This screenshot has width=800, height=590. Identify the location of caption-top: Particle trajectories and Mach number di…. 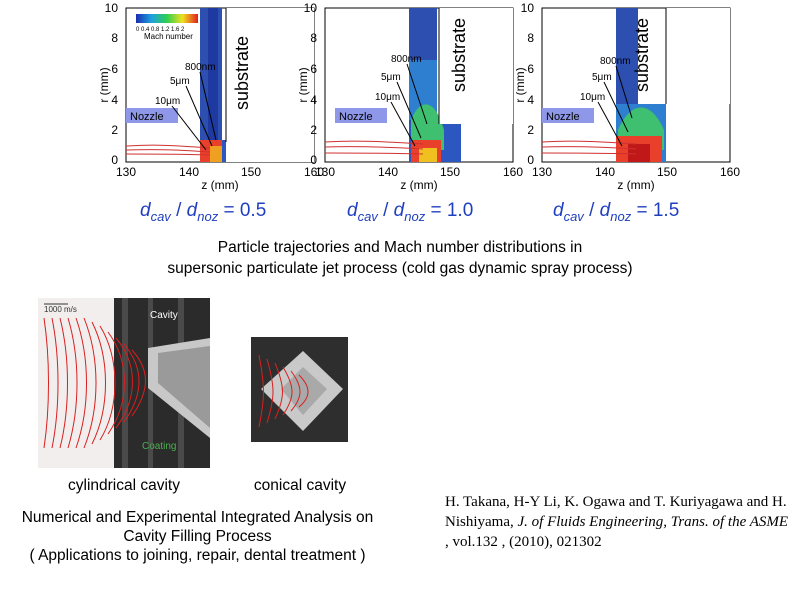
(400, 258).